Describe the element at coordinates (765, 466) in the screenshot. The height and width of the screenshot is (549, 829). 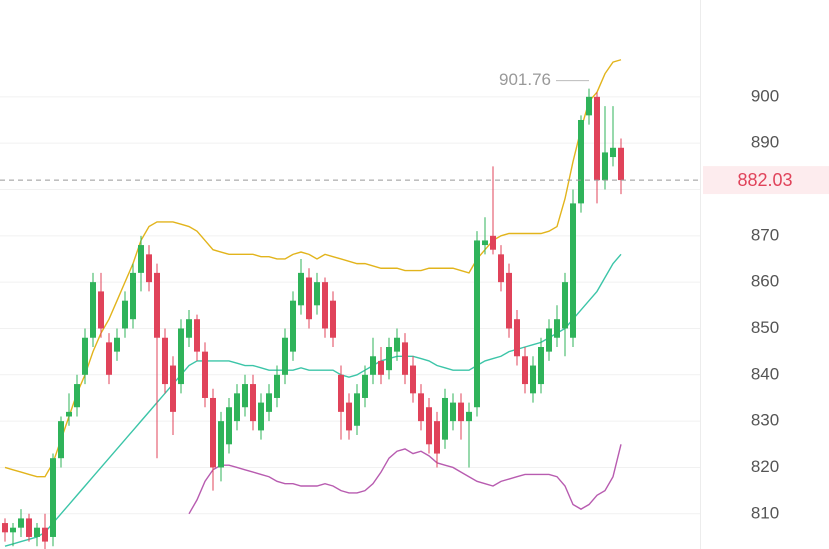
I see `y-tick-label: 820` at that location.